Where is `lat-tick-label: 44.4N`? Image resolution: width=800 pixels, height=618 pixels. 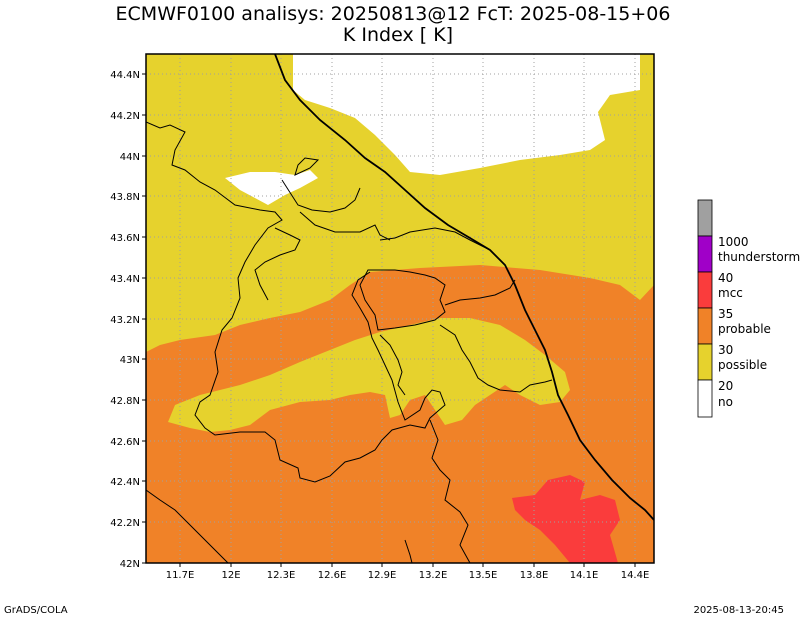 lat-tick-label: 44.4N is located at coordinates (125, 75).